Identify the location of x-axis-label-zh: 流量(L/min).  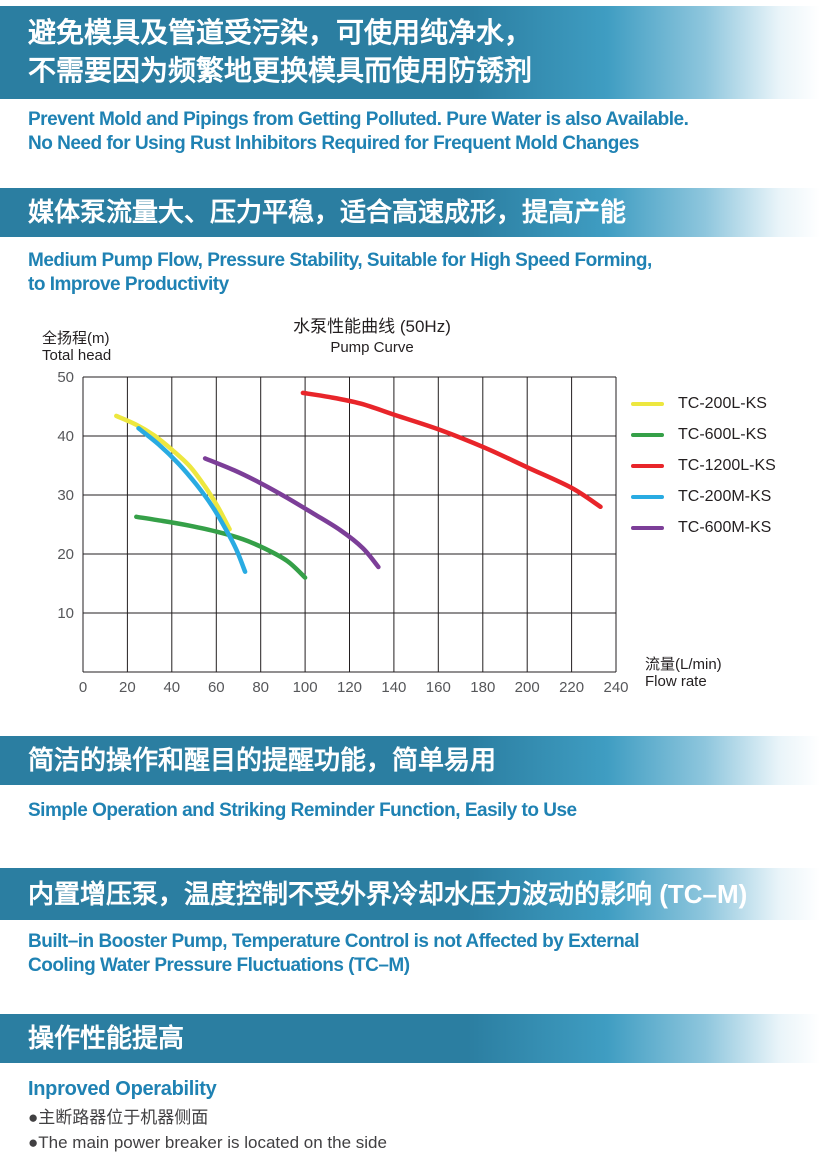
(683, 664).